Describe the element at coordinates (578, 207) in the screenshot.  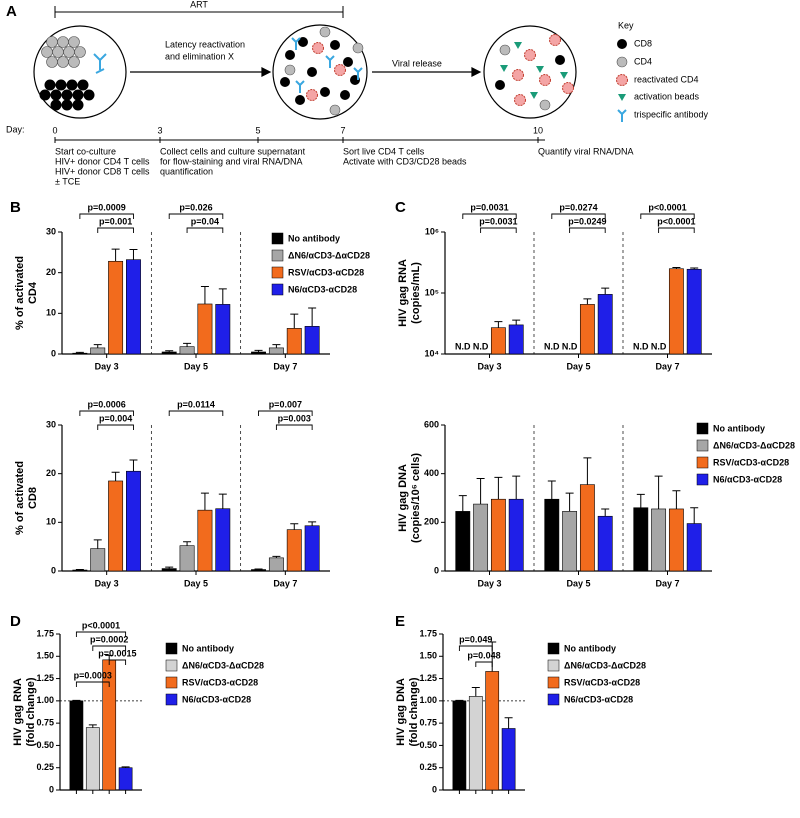
I see `annotation: p=0.0274` at that location.